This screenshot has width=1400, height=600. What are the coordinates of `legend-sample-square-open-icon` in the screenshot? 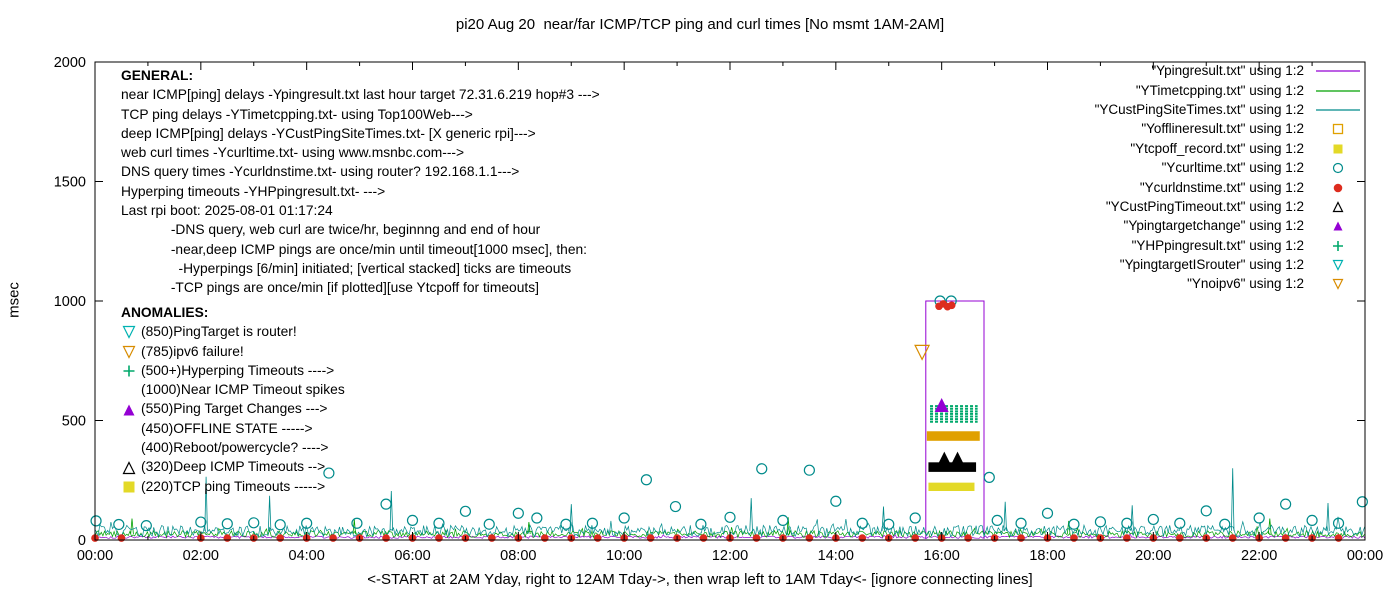 It's located at (1338, 129).